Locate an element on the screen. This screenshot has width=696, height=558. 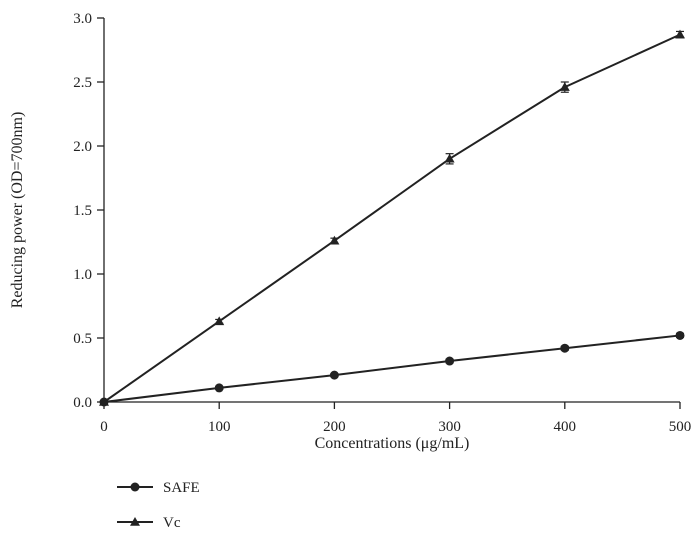
y-ticks: 0.0 0.5 1.0 1.5 2.0 2.5 3.0 is located at coordinates (88, 211).